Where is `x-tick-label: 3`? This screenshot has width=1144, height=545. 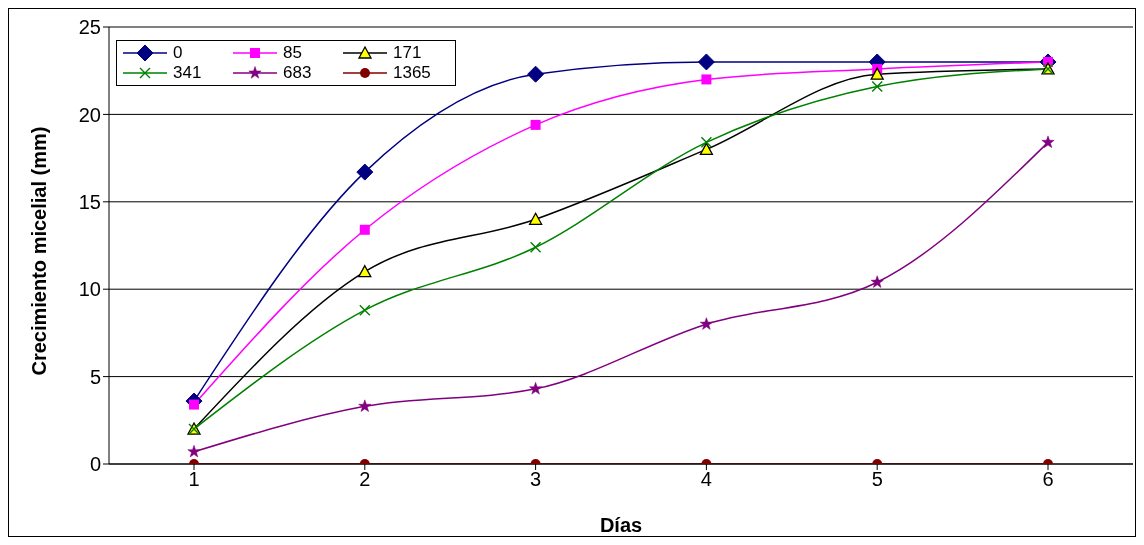
x-tick-label: 3 is located at coordinates (536, 479).